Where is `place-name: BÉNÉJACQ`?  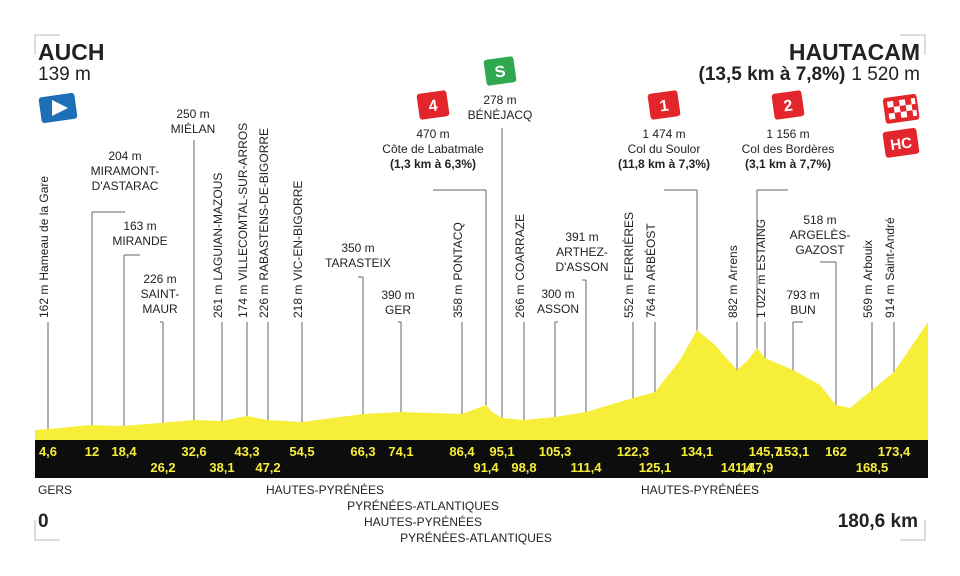 place-name: BÉNÉJACQ is located at coordinates (500, 114).